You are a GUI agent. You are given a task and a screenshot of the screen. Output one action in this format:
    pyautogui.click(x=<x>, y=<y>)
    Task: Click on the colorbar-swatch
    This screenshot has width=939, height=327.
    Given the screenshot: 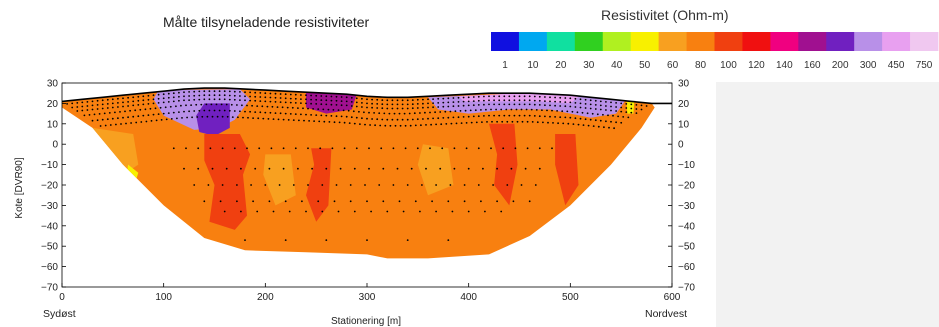 What is the action you would take?
    pyautogui.click(x=896, y=41)
    